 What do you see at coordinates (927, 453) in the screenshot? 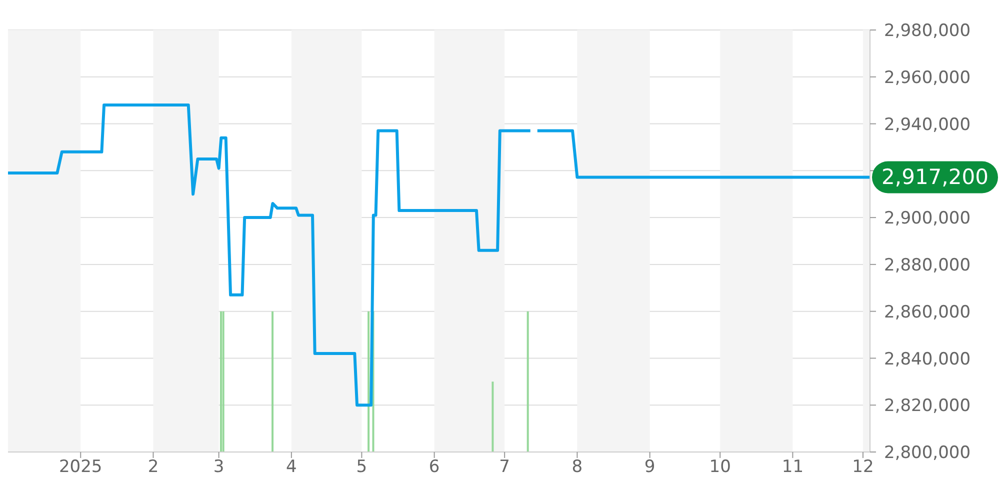
I see `y-tick-label: 2,800,000` at bounding box center [927, 453].